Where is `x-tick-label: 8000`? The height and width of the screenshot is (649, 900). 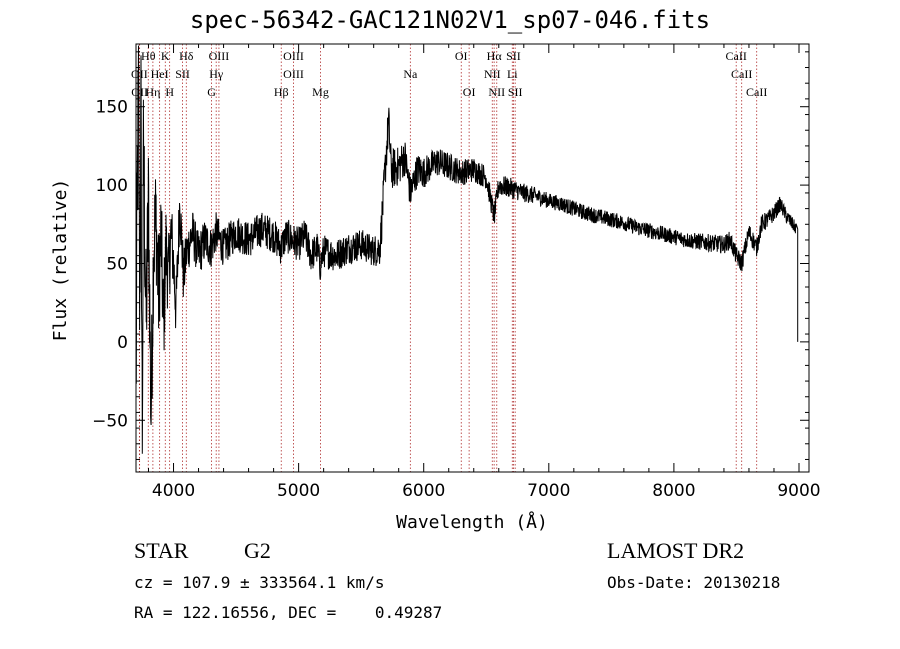
x-tick-label: 8000 is located at coordinates (673, 491).